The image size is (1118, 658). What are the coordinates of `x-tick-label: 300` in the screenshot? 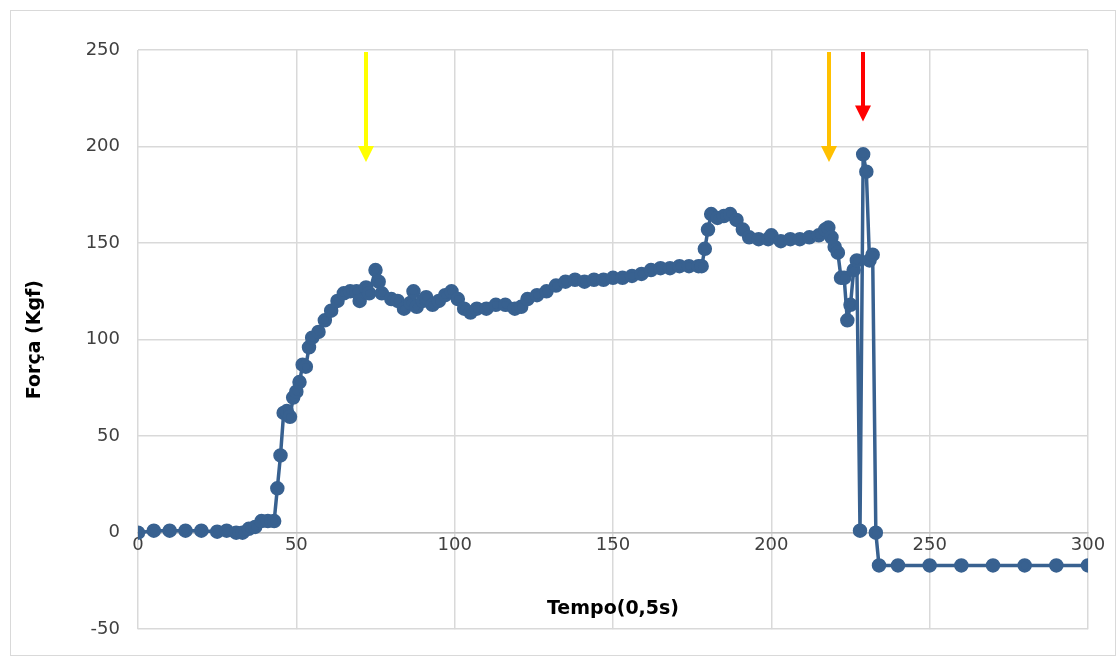 It's located at (1088, 544).